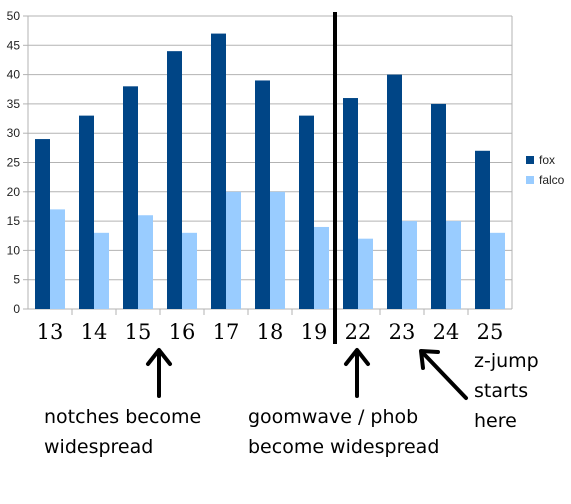  Describe the element at coordinates (490, 332) in the screenshot. I see `x-tick-label: 25` at that location.